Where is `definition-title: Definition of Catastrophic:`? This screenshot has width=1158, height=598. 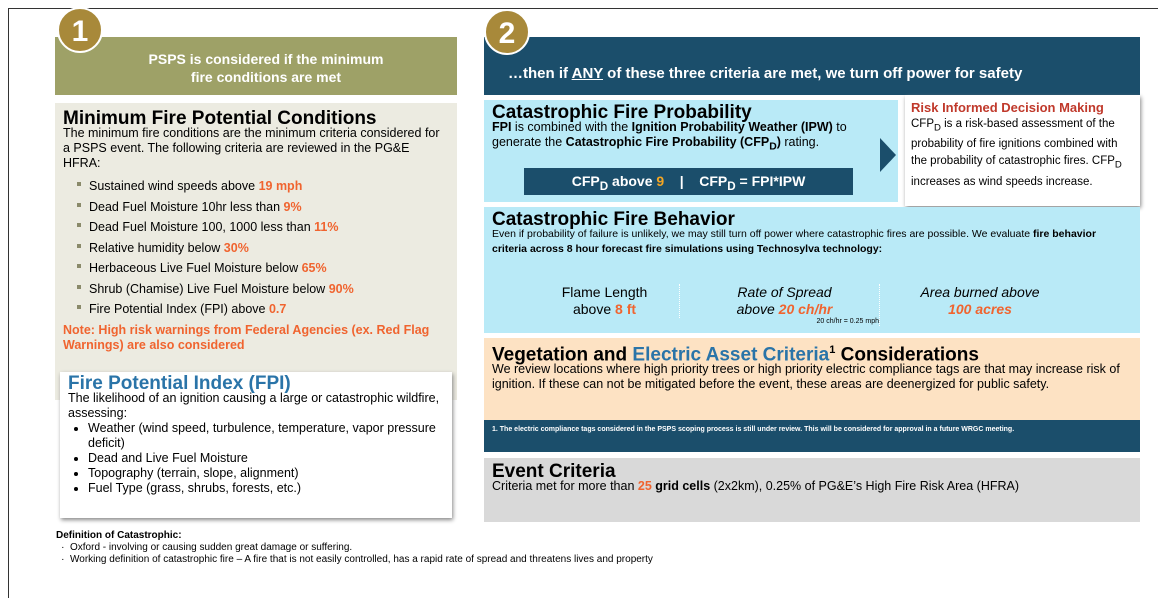 definition-title: Definition of Catastrophic: is located at coordinates (119, 535).